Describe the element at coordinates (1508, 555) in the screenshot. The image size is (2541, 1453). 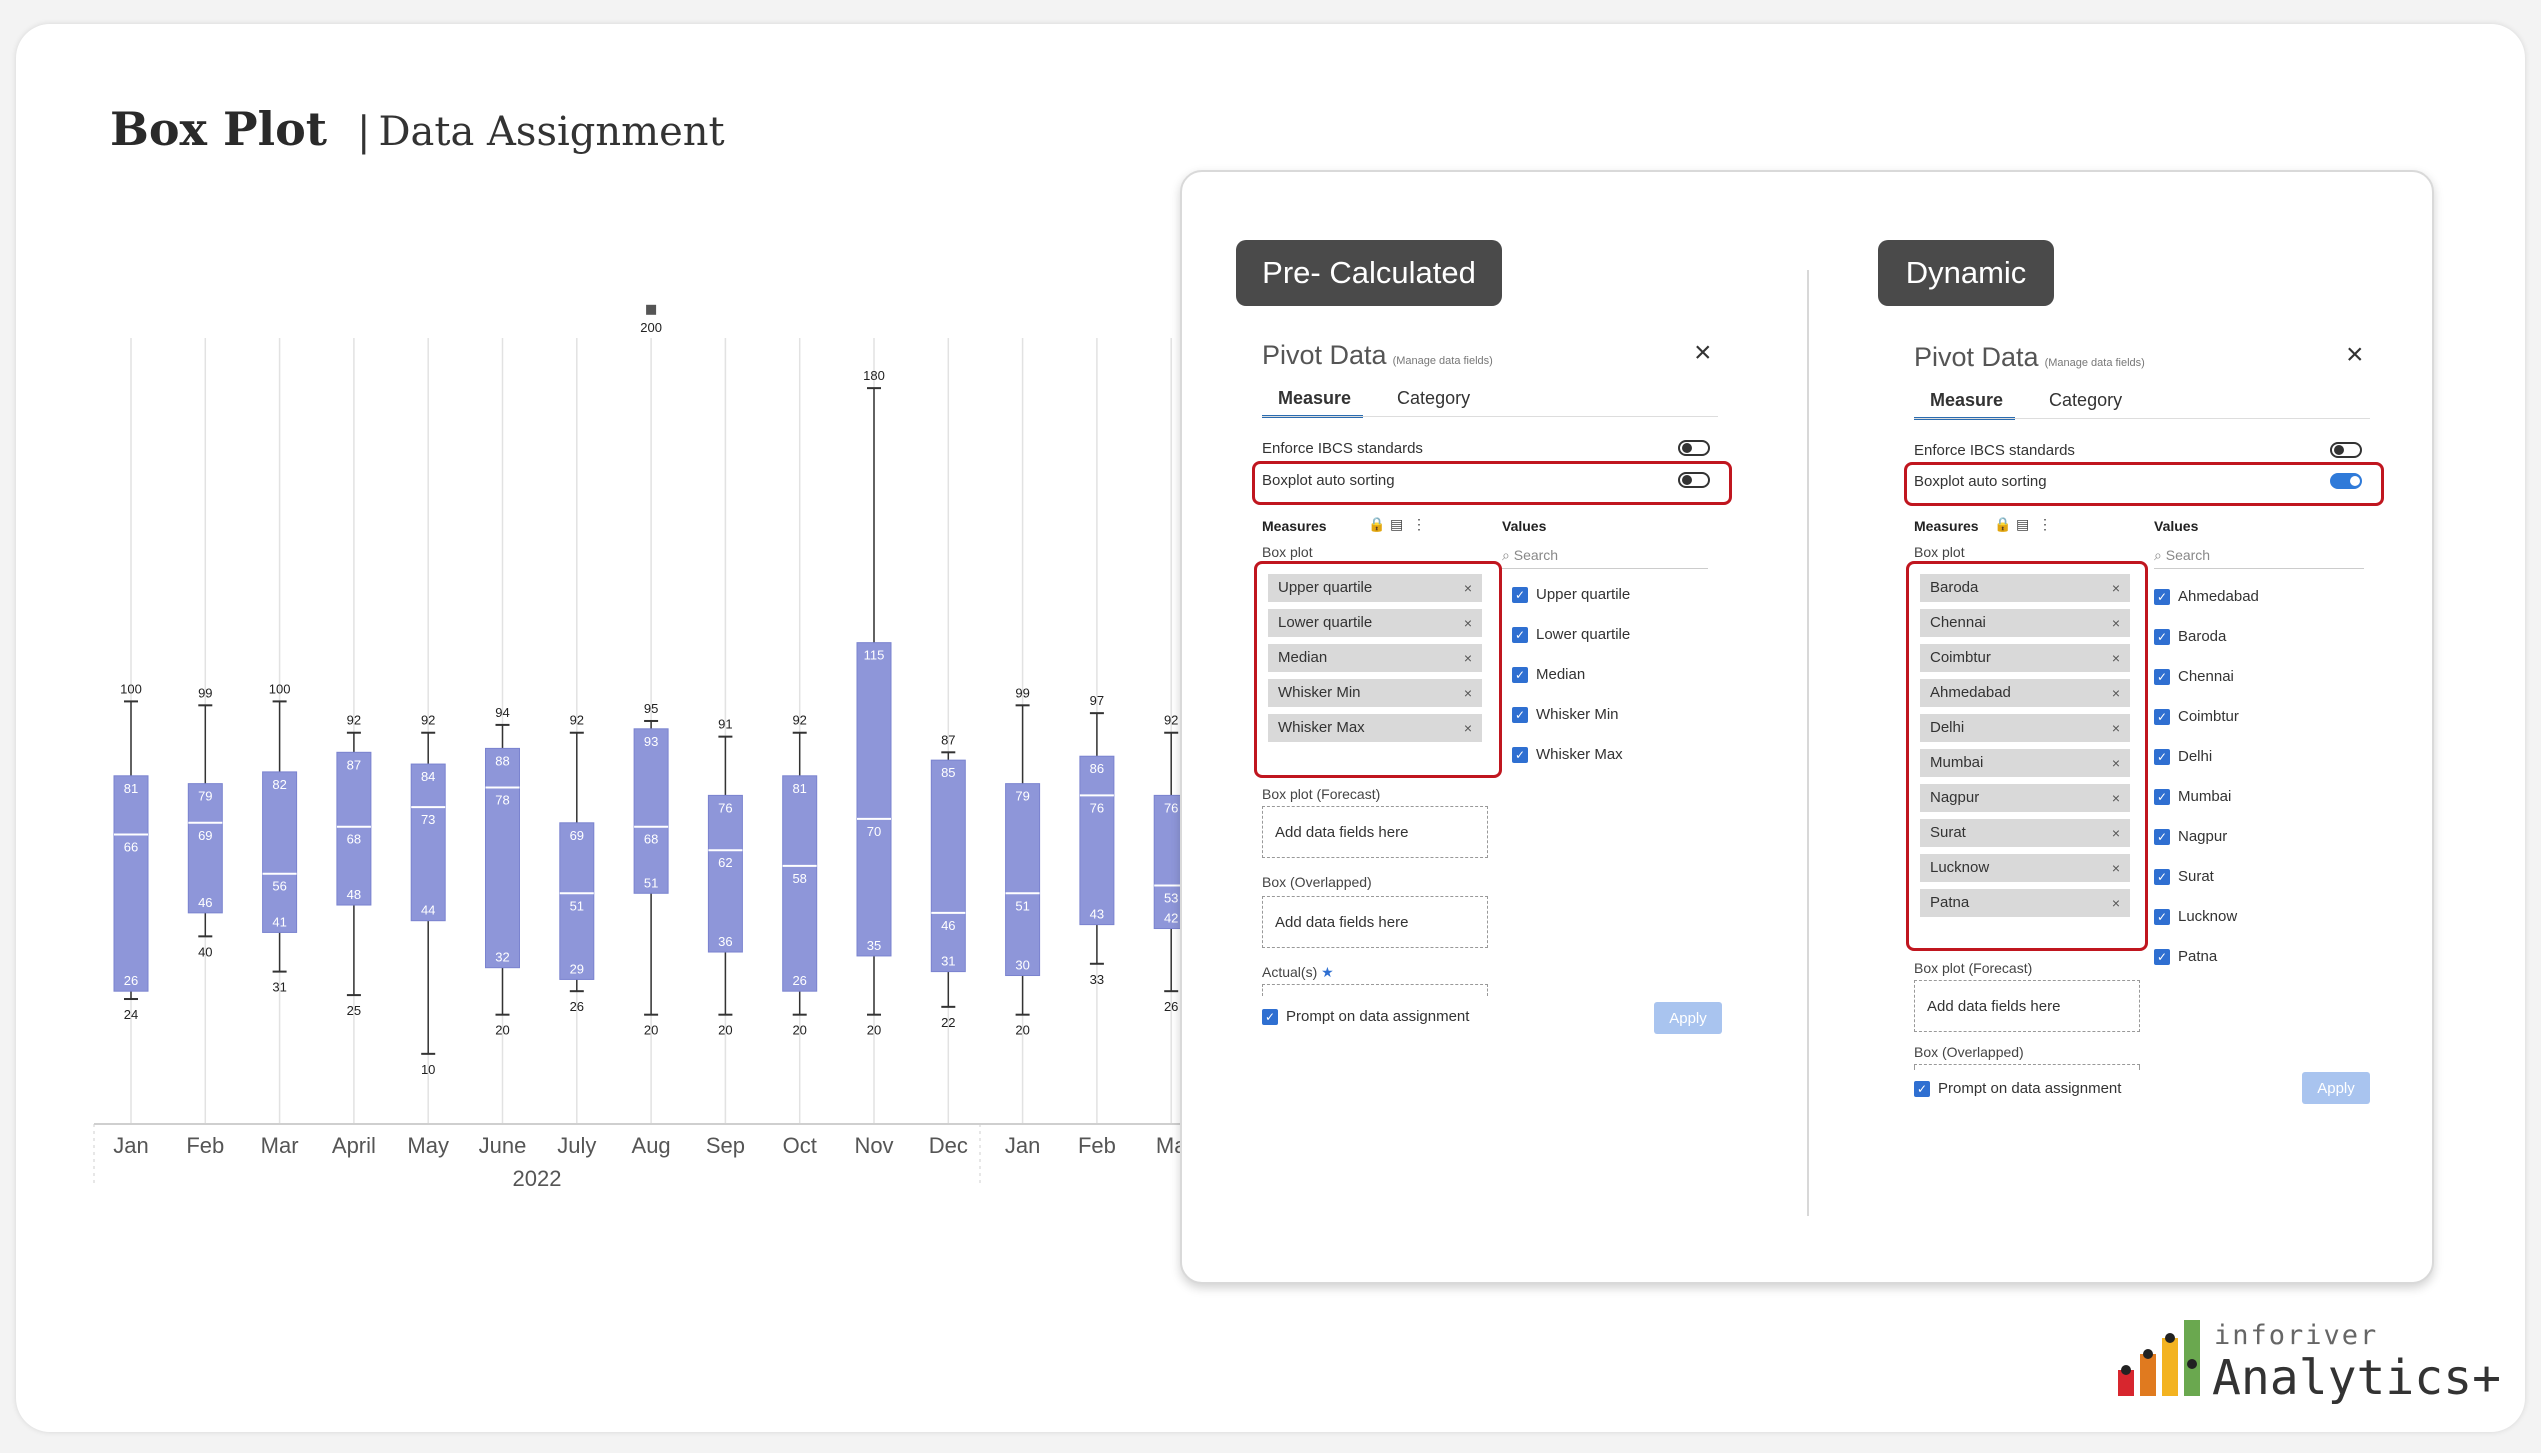
I see `search-icon: ⌕` at that location.